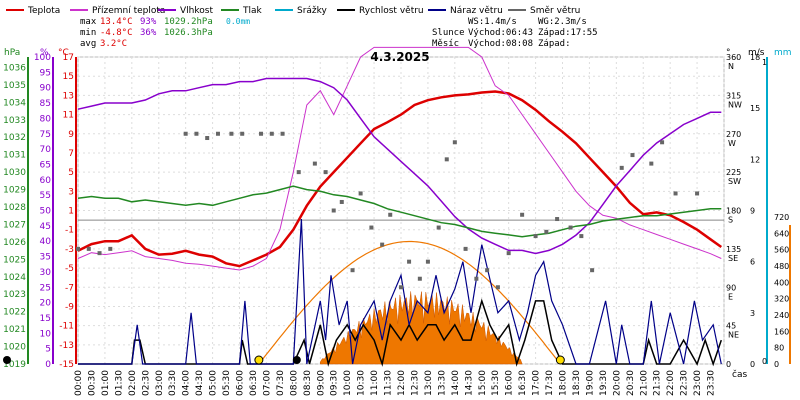 The image size is (800, 400). I want to click on tick-wm2: 240, so click(781, 315).